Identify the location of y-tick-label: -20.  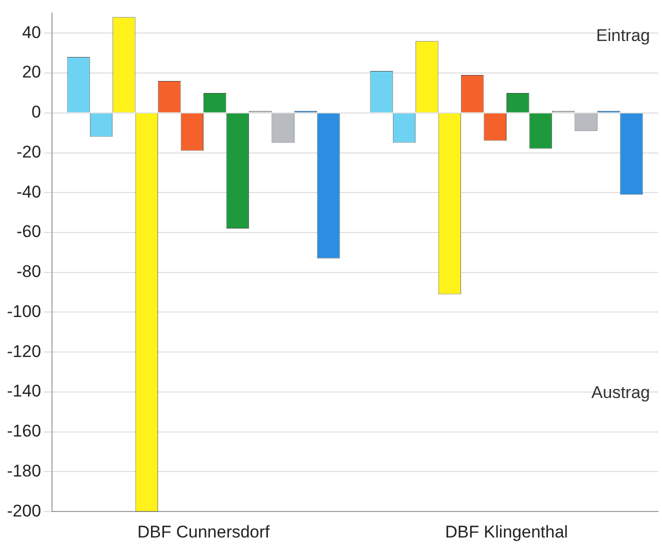
(29, 152).